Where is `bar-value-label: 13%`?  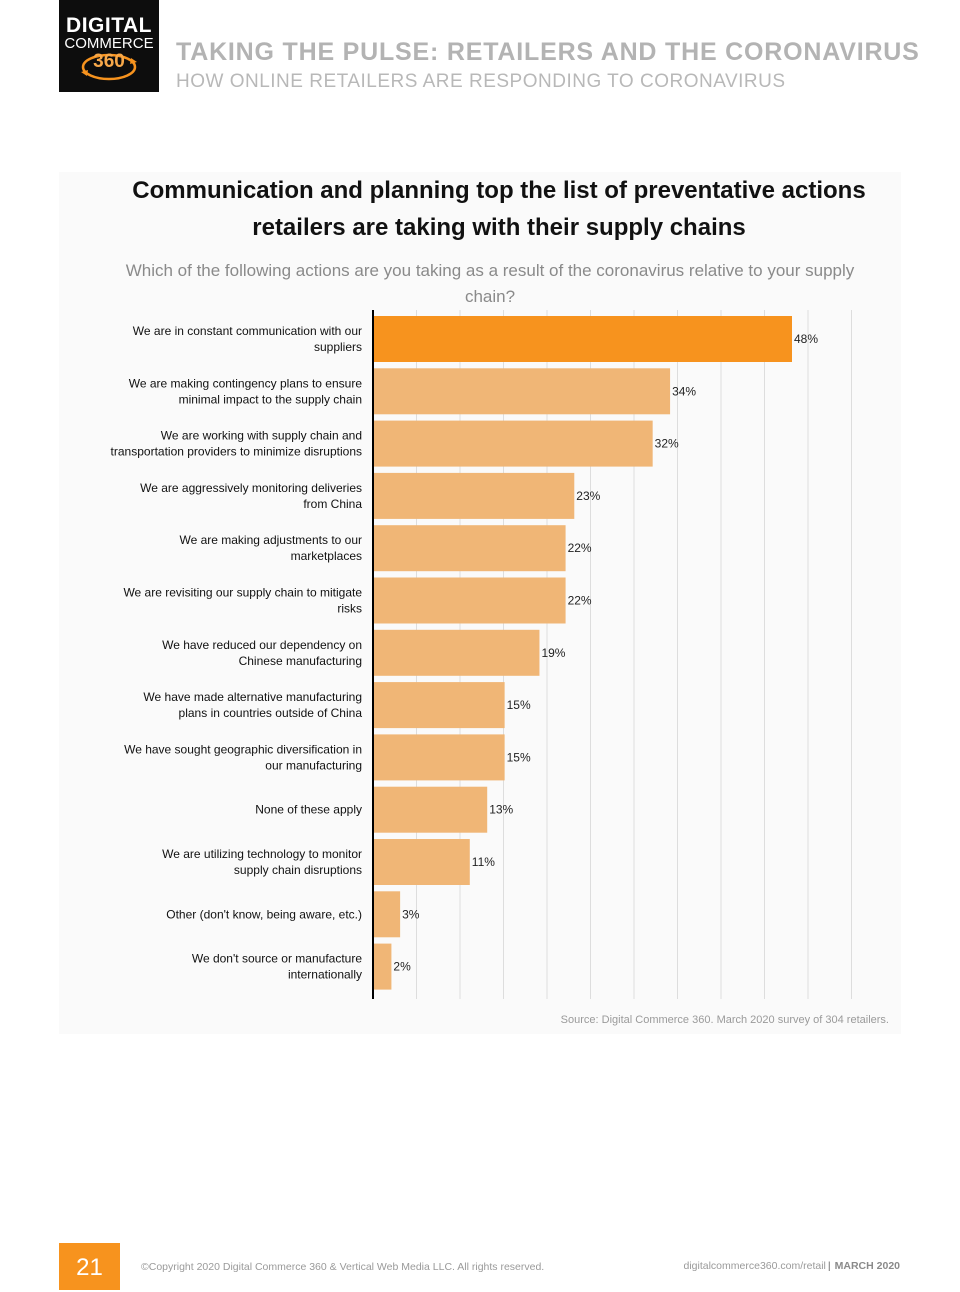
bar-value-label: 13% is located at coordinates (501, 810).